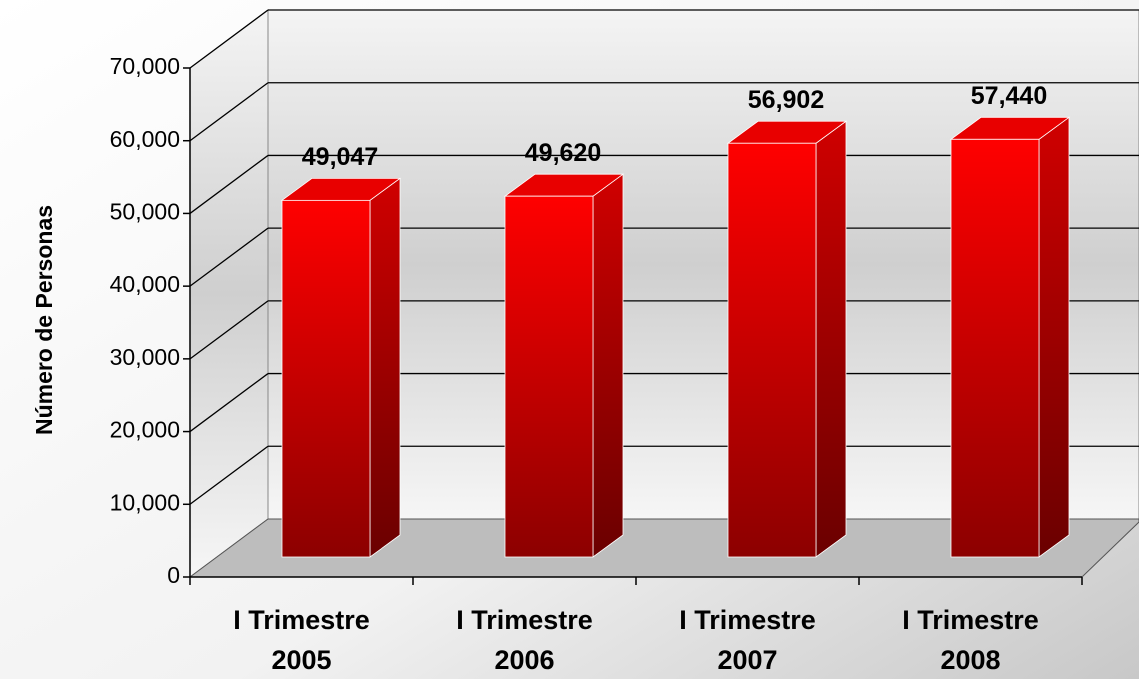 Image resolution: width=1139 pixels, height=684 pixels. What do you see at coordinates (1009, 96) in the screenshot?
I see `value-label: 57,440` at bounding box center [1009, 96].